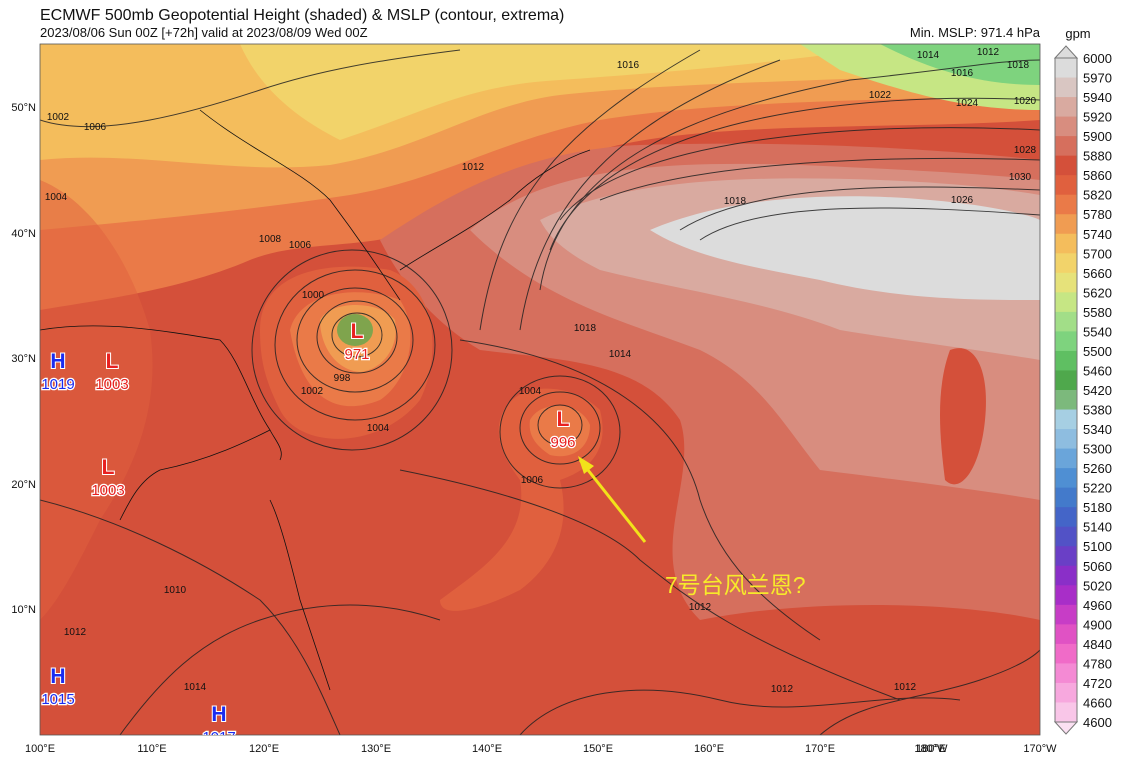 Image resolution: width=1126 pixels, height=768 pixels. Describe the element at coordinates (1097, 702) in the screenshot. I see `colorbar-label: 4660` at that location.